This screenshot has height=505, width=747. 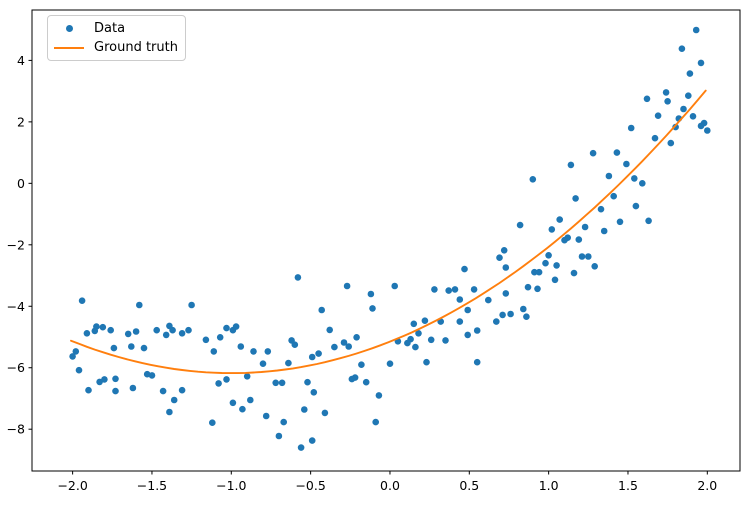 I want to click on x-tick-label: −0.5, so click(x=310, y=485).